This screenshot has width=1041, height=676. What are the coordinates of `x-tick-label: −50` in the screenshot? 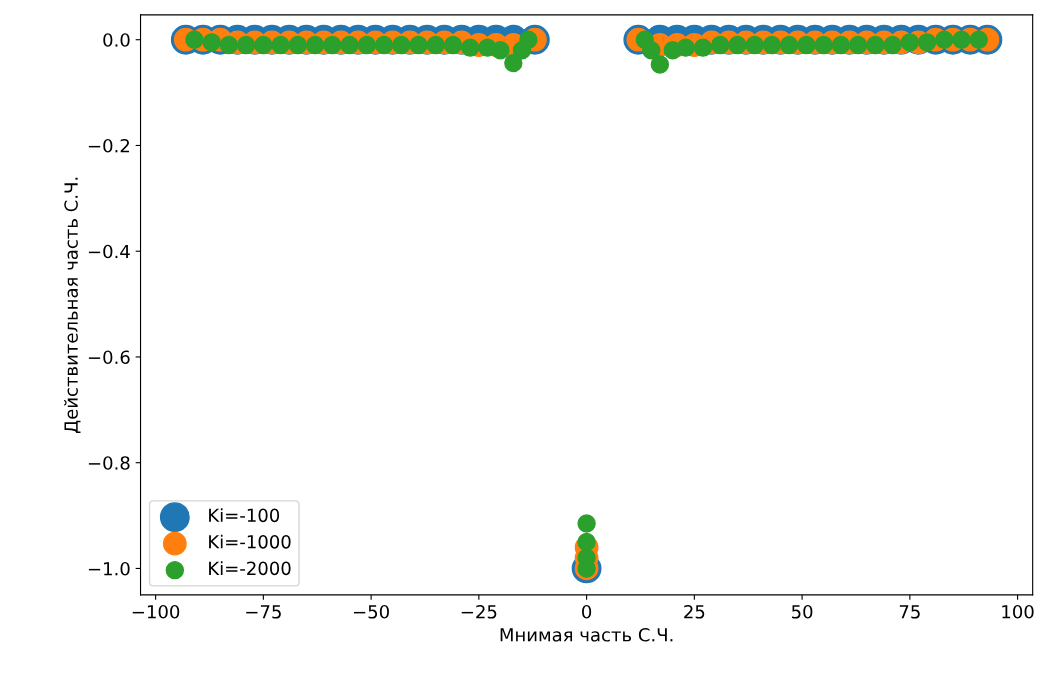 It's located at (371, 611).